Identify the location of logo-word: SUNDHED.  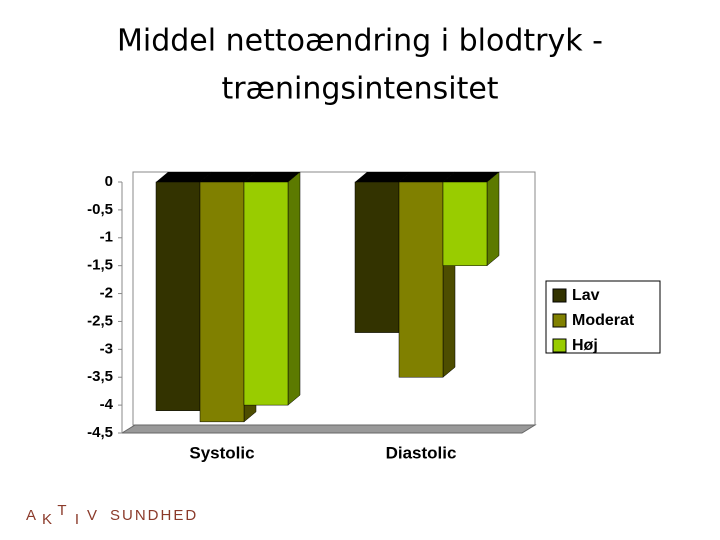
(154, 515).